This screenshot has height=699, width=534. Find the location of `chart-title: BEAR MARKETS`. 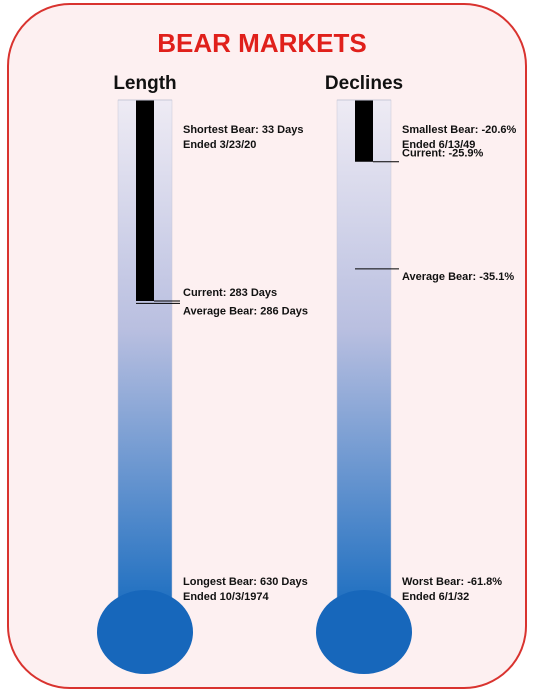

chart-title: BEAR MARKETS is located at coordinates (261, 43).